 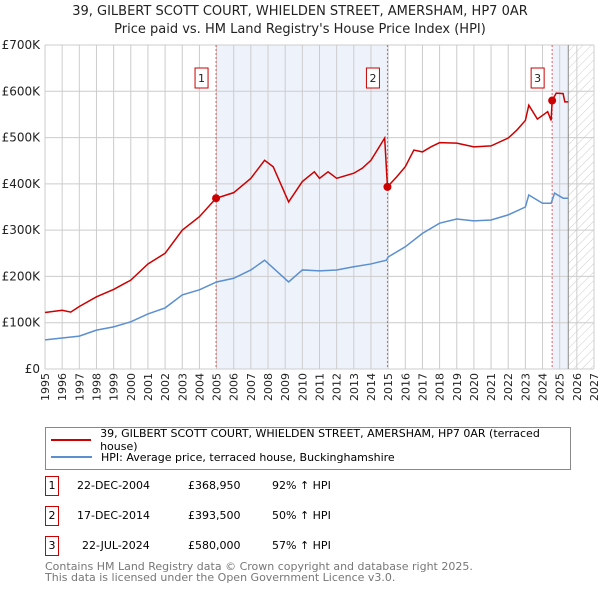 What do you see at coordinates (457, 387) in the screenshot?
I see `x-tick-label: 2019` at bounding box center [457, 387].